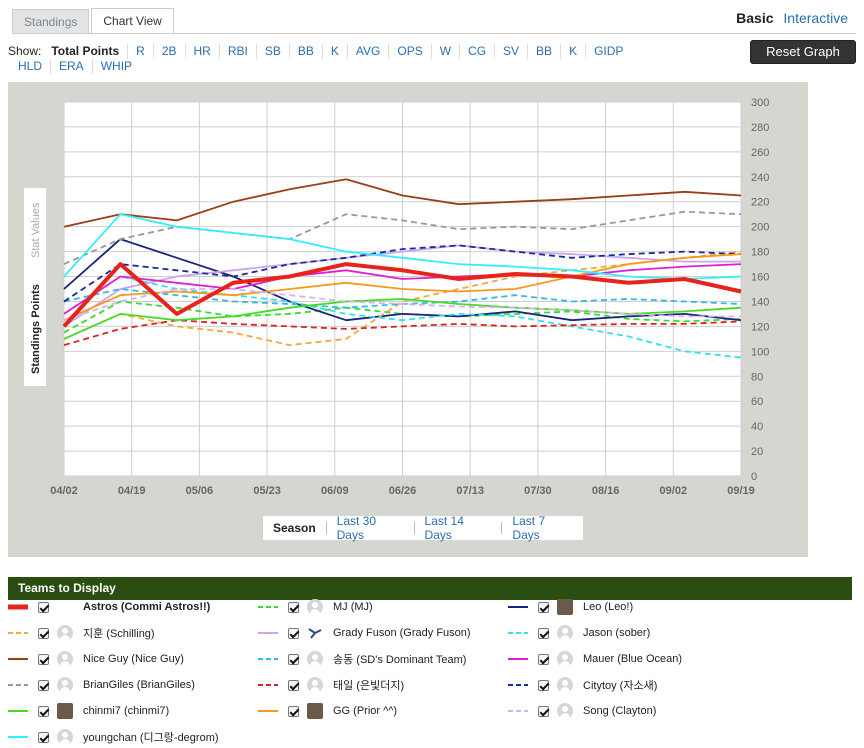 This screenshot has width=864, height=748. Describe the element at coordinates (755, 18) in the screenshot. I see `mode-basic: Basic` at that location.